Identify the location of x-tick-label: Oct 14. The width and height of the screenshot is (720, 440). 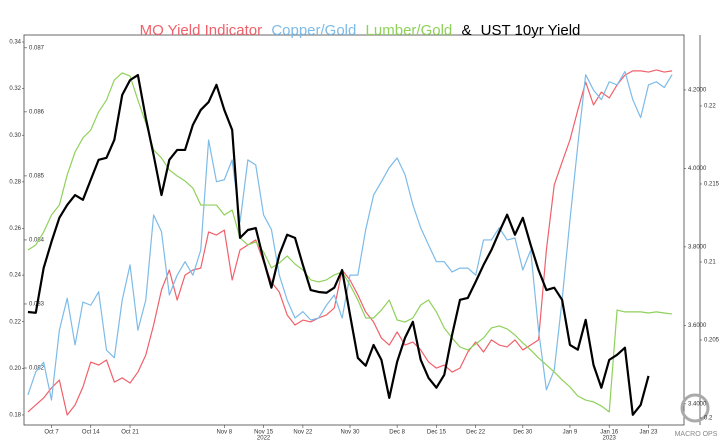
(91, 433).